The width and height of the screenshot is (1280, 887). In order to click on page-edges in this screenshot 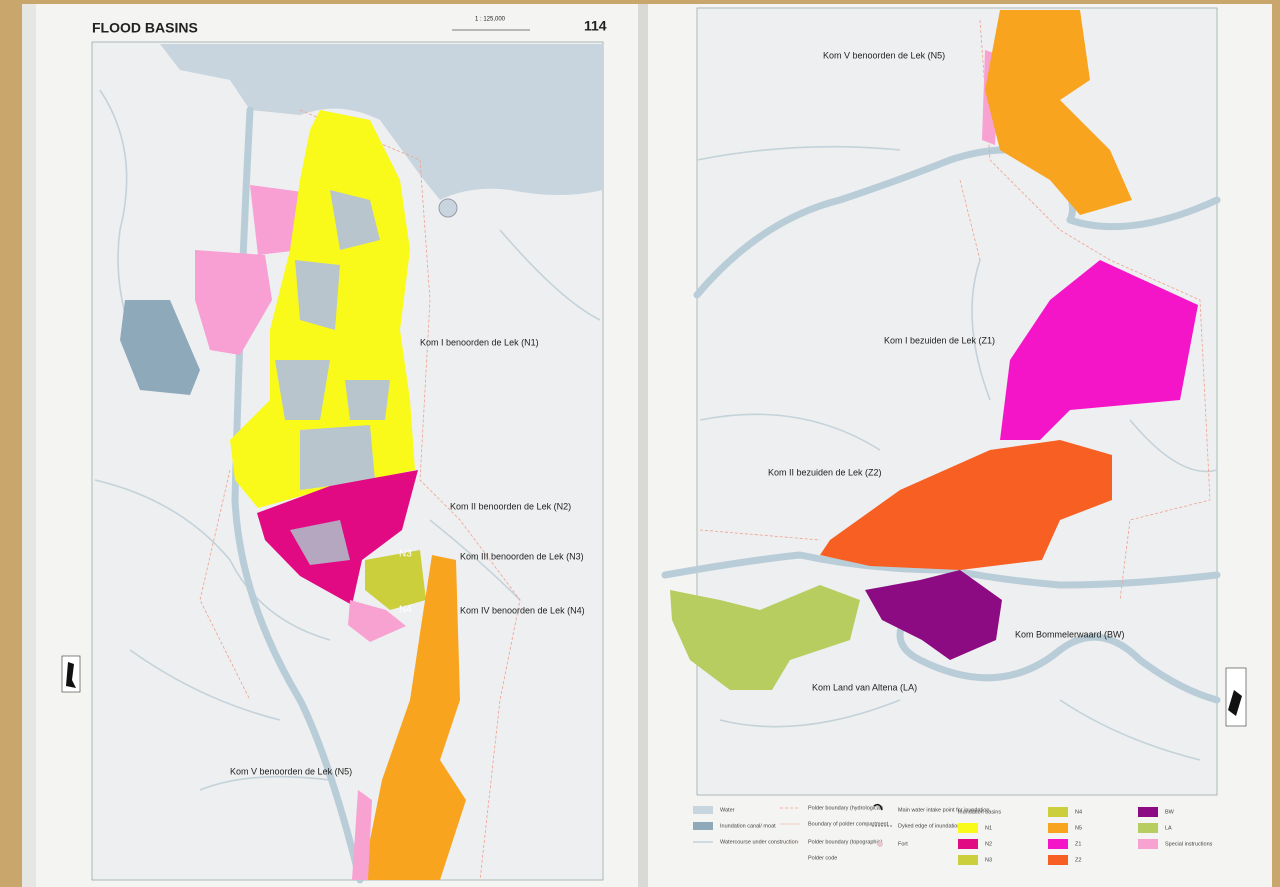, I will do `click(29, 445)`.